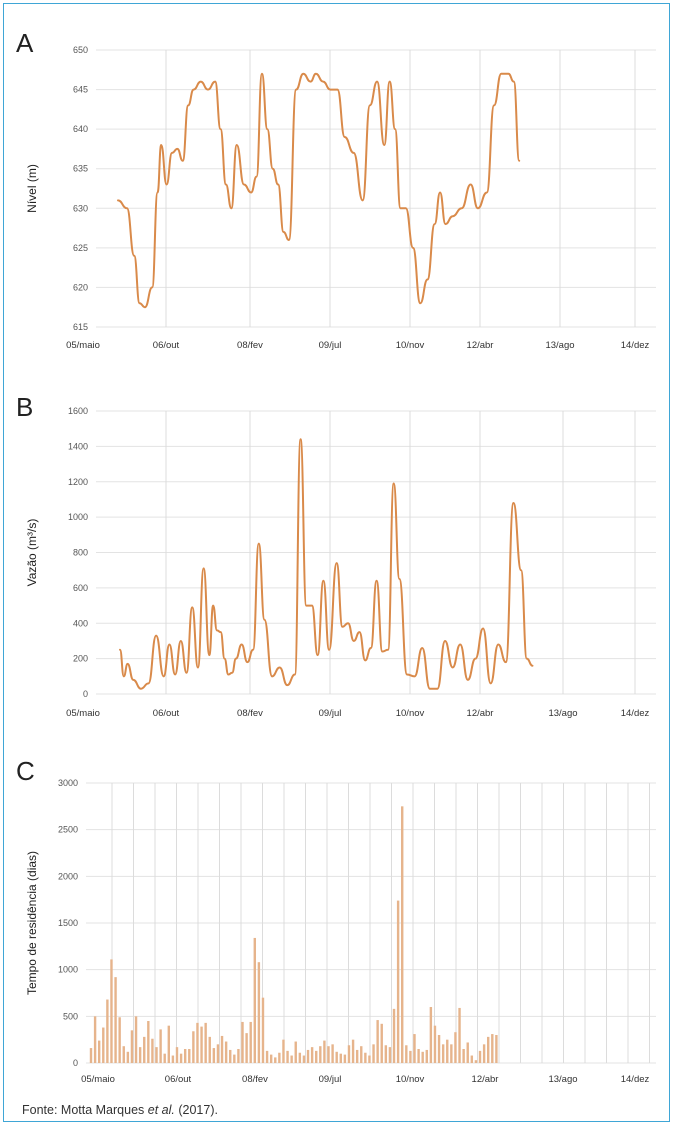 The height and width of the screenshot is (1125, 675). Describe the element at coordinates (32, 923) in the screenshot. I see `y-axis-label: Tempo de residência (dias)` at that location.